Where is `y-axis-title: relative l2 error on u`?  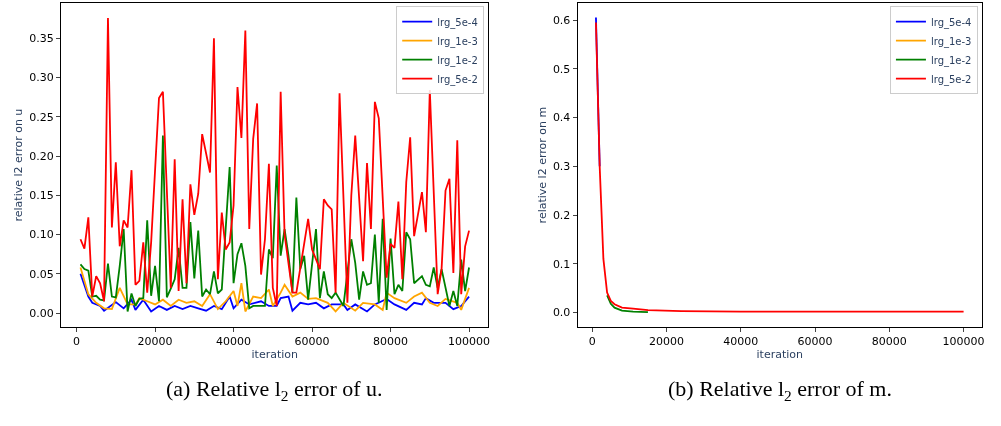 y-axis-title: relative l2 error on u is located at coordinates (19, 165).